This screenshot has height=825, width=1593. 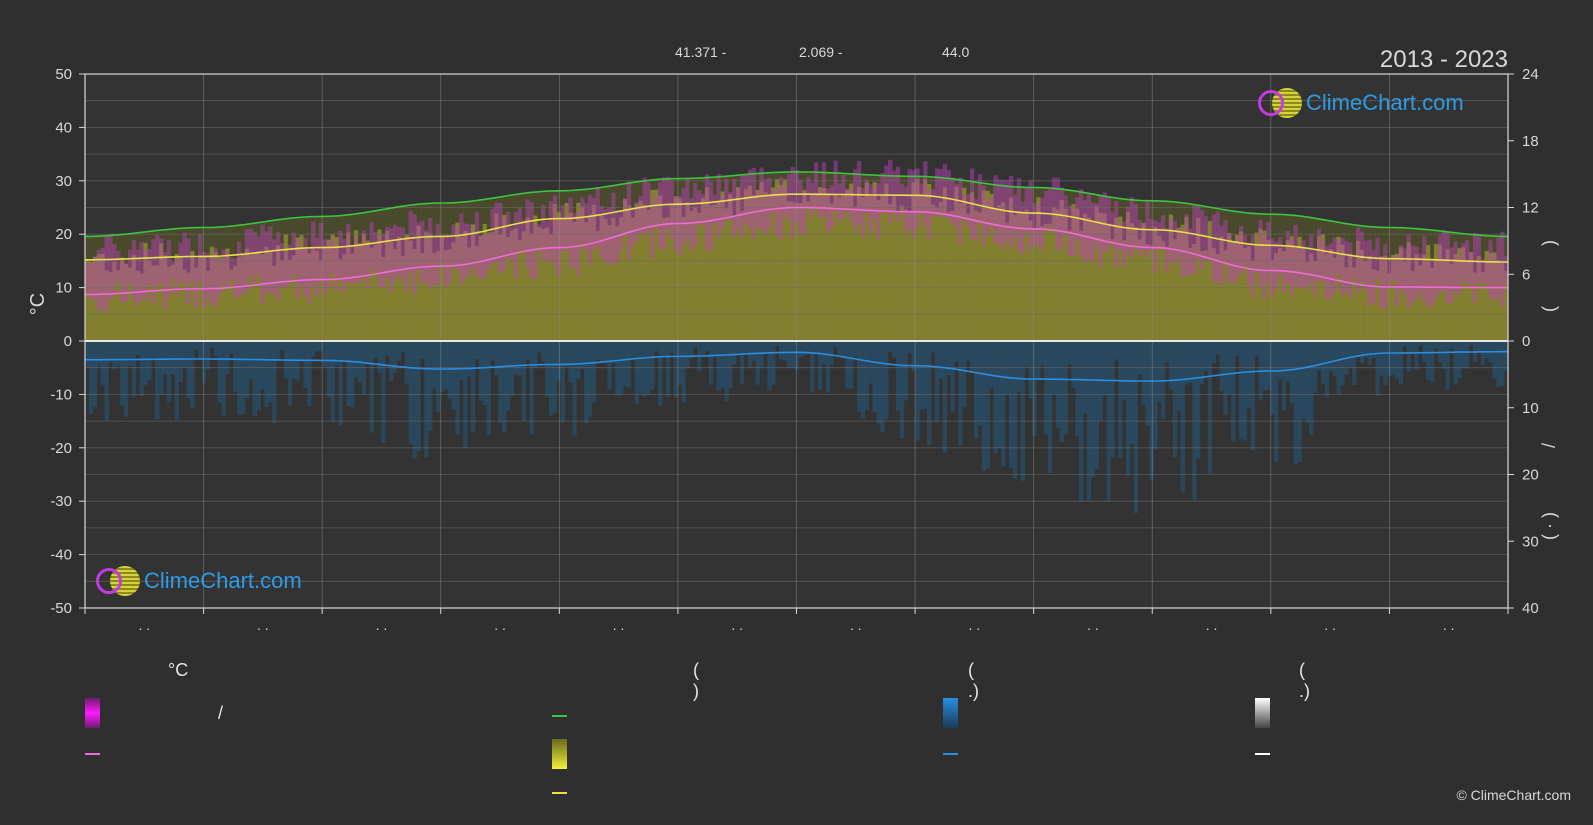 What do you see at coordinates (63, 127) in the screenshot?
I see `y-left-tick-label: 40` at bounding box center [63, 127].